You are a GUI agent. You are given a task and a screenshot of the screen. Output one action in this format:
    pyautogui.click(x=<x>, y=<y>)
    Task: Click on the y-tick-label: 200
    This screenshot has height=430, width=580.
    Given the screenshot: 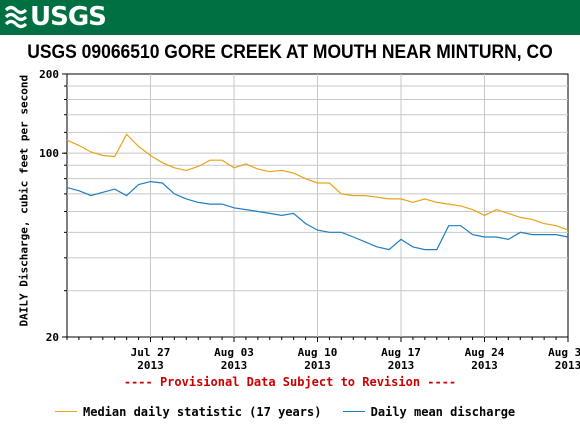 What is the action you would take?
    pyautogui.click(x=49, y=74)
    